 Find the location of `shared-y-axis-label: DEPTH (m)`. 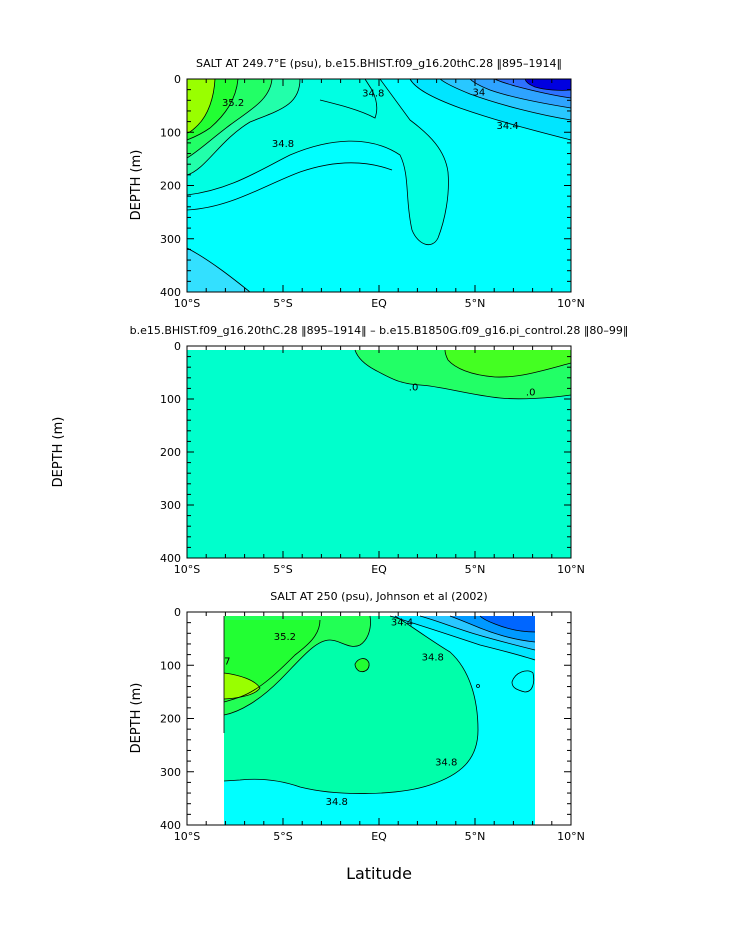

shared-y-axis-label: DEPTH (m) is located at coordinates (58, 452).